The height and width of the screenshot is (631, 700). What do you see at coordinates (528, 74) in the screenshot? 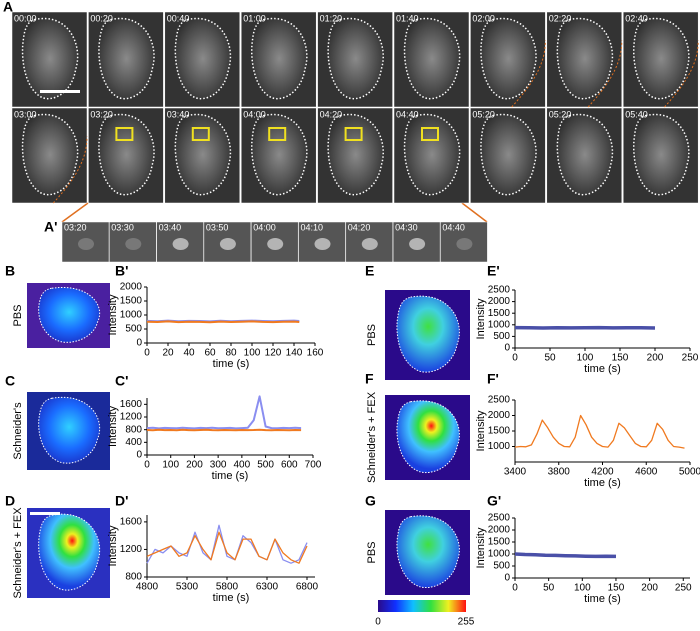
I see `orange-outline` at bounding box center [528, 74].